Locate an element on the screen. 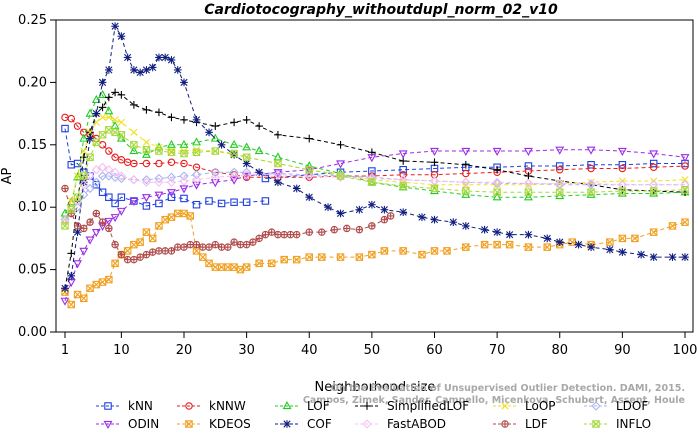 Image resolution: width=698 pixels, height=434 pixels. y-axis-label: AP is located at coordinates (7, 175).